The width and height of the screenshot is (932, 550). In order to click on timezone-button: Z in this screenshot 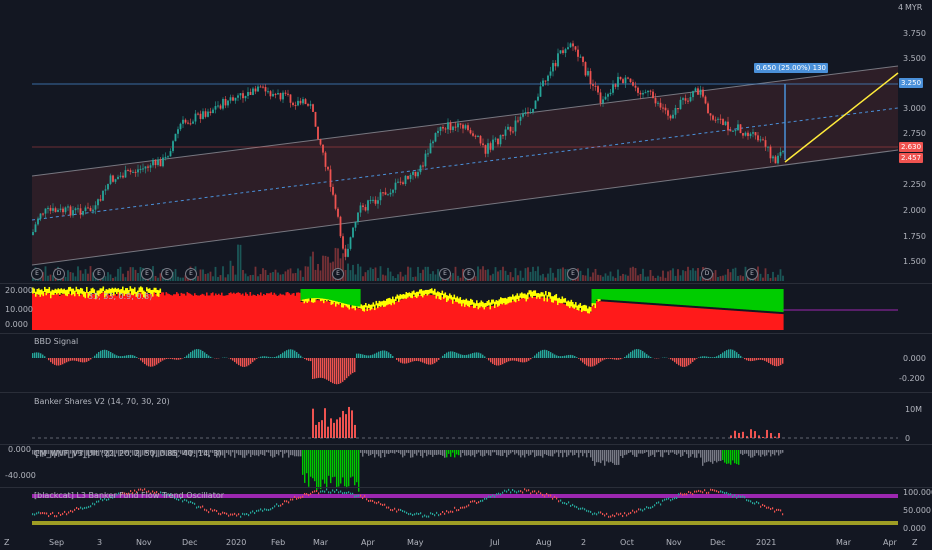, I will do `click(7, 542)`.